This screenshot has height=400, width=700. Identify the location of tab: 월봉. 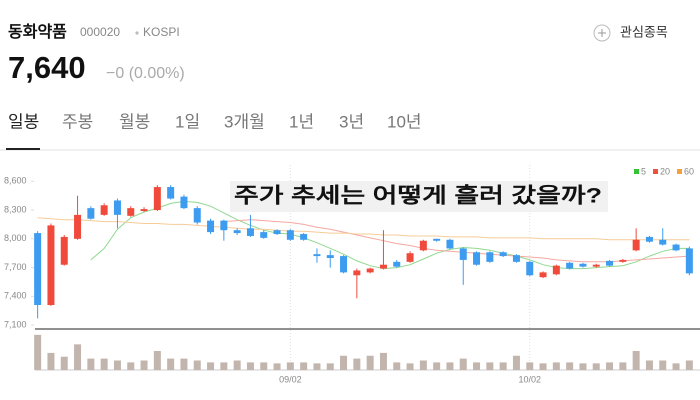
(134, 121).